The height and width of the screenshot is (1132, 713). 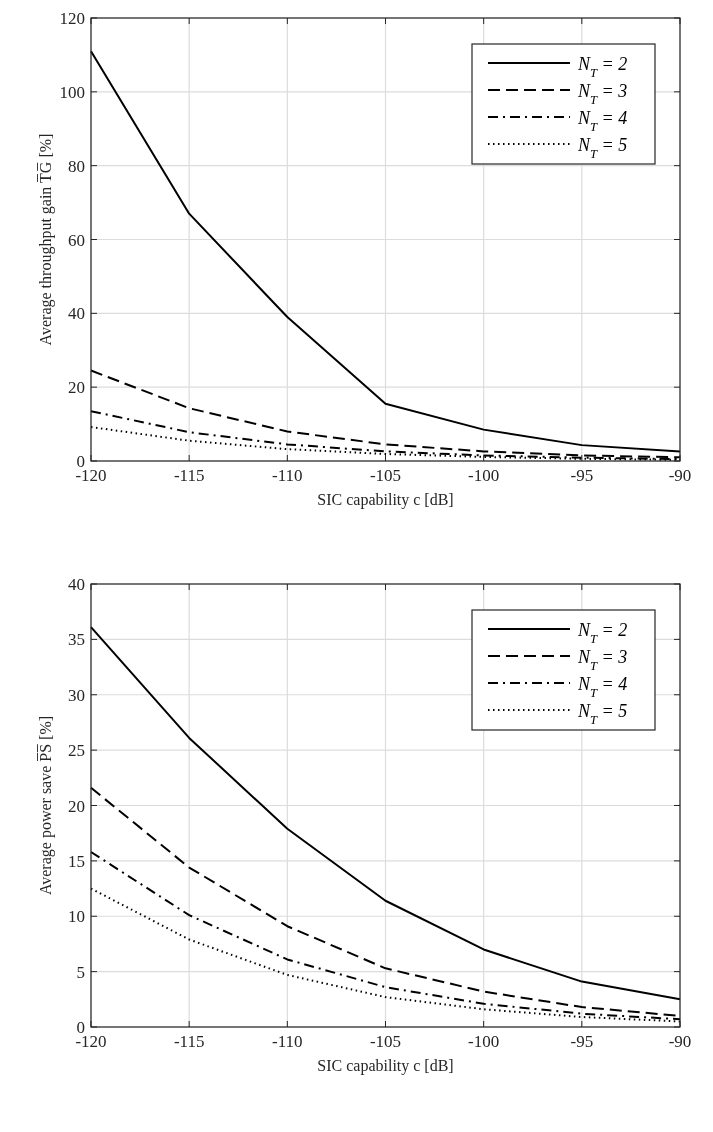 I want to click on y-tick-label: 35, so click(x=76, y=640).